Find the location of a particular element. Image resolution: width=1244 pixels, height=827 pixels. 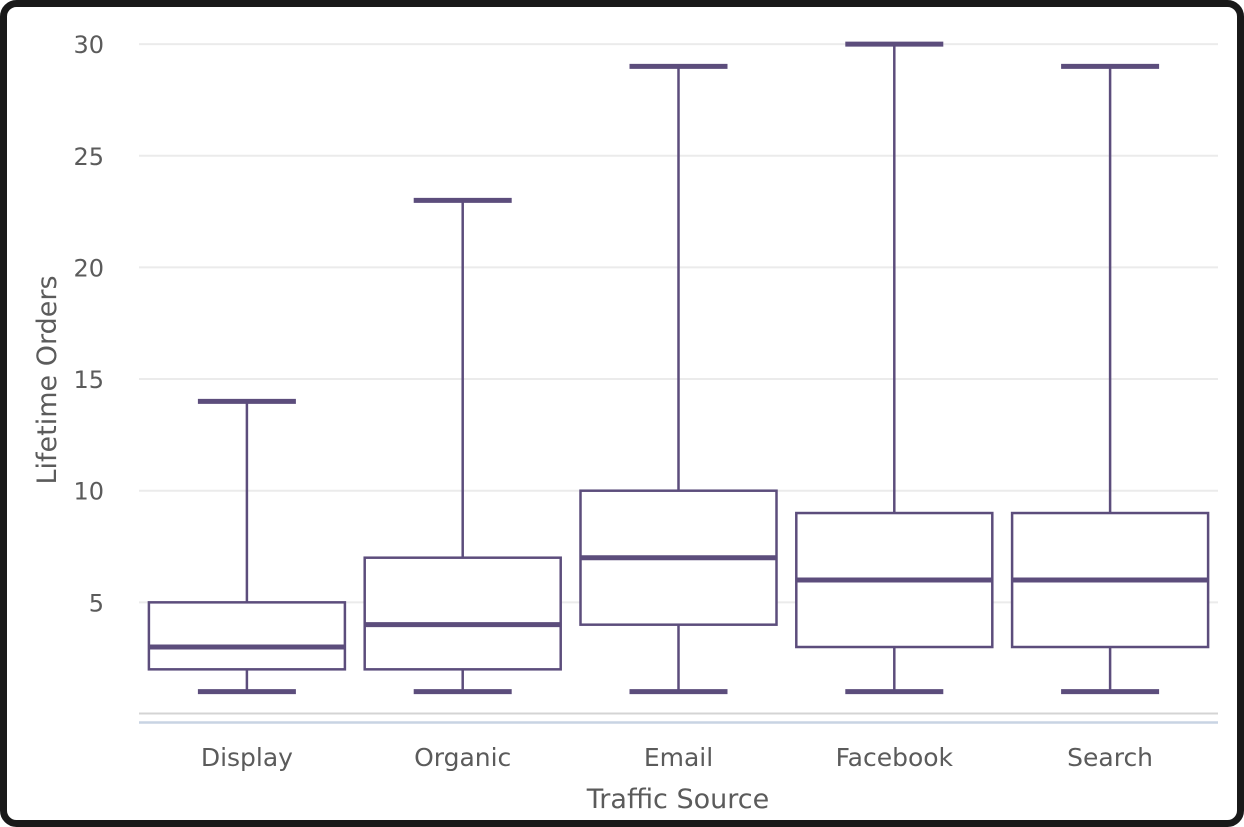

y-axis-title: Lifetime Orders is located at coordinates (47, 379).